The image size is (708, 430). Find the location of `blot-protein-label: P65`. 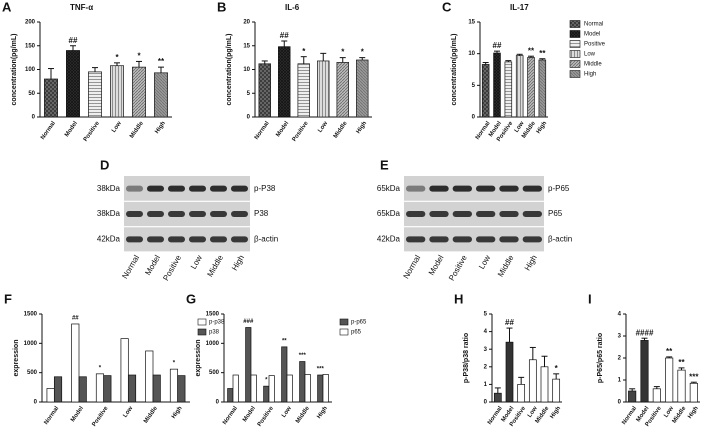

blot-protein-label: P65 is located at coordinates (555, 213).